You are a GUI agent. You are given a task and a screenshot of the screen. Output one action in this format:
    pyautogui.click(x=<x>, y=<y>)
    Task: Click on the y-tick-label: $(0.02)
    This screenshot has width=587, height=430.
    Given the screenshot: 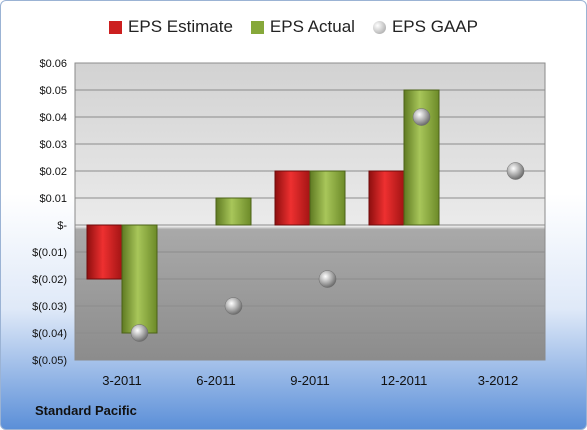 What is the action you would take?
    pyautogui.click(x=49, y=280)
    